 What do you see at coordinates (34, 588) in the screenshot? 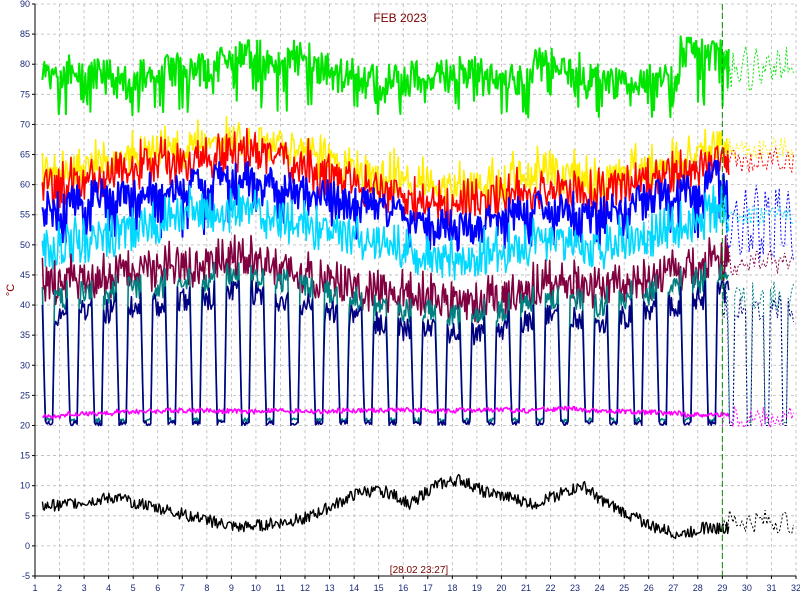
I see `x-tick-label: 1` at bounding box center [34, 588].